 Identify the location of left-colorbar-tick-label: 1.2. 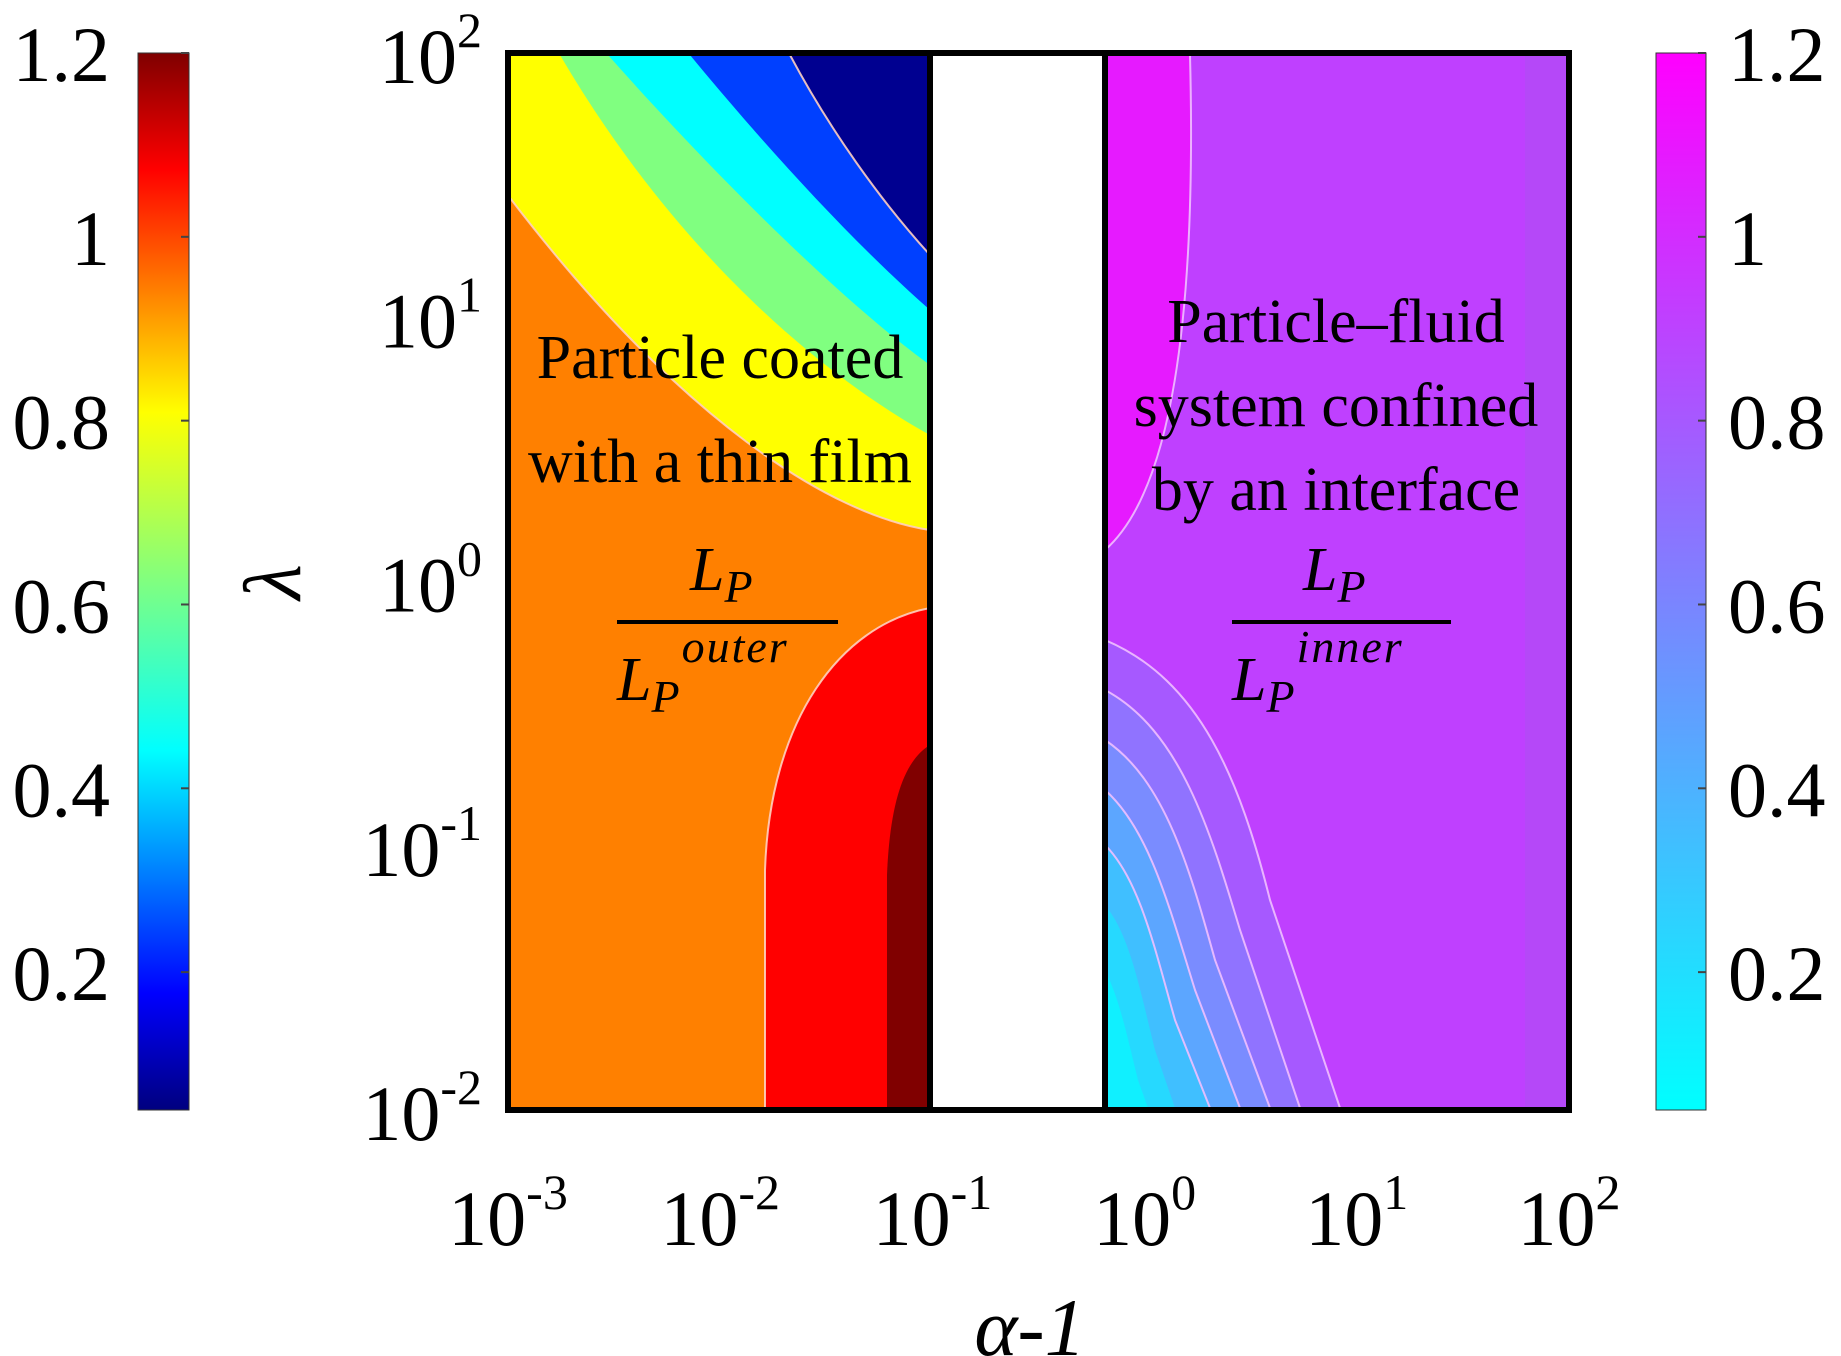
(62, 54).